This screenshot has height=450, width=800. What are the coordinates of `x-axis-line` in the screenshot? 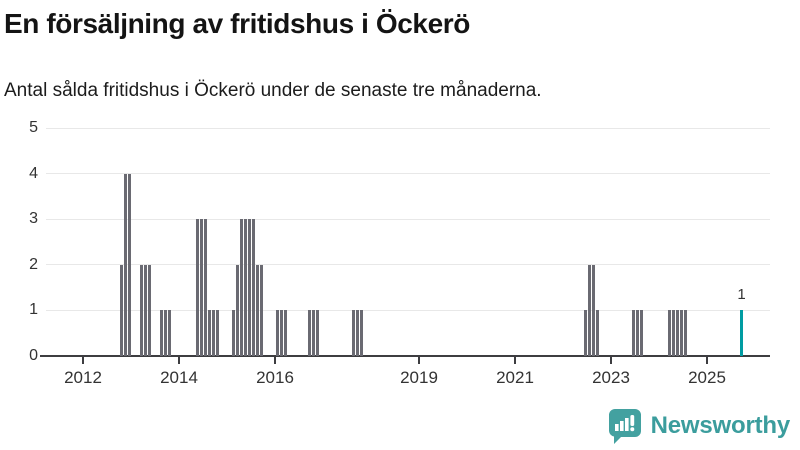 It's located at (405, 356).